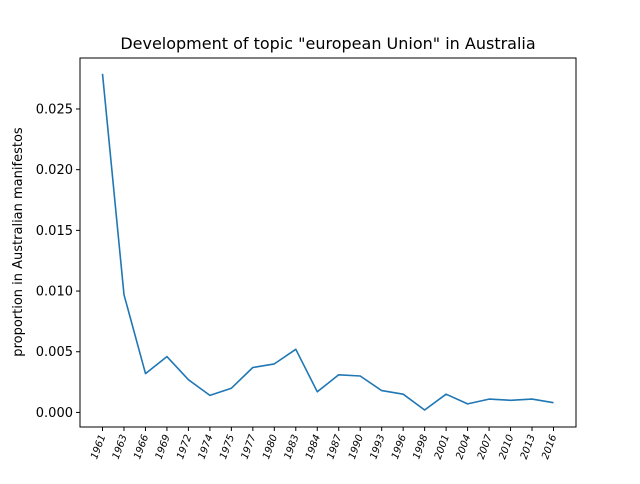  I want to click on y-tick-label: 0.010, so click(54, 292).